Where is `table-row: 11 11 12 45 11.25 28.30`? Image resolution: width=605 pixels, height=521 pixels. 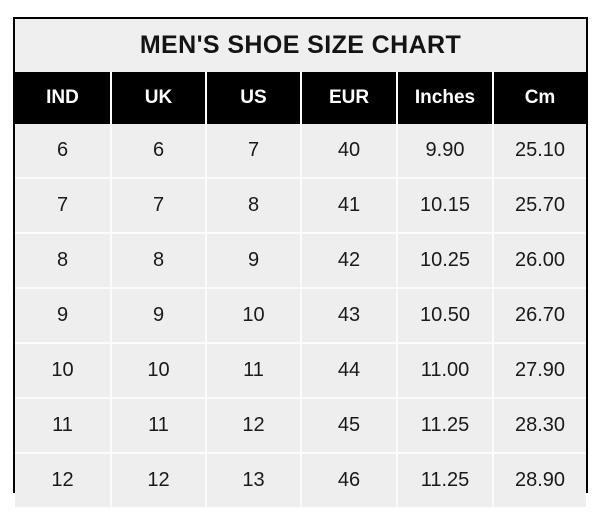
table-row: 11 11 12 45 11.25 28.30 is located at coordinates (300, 426).